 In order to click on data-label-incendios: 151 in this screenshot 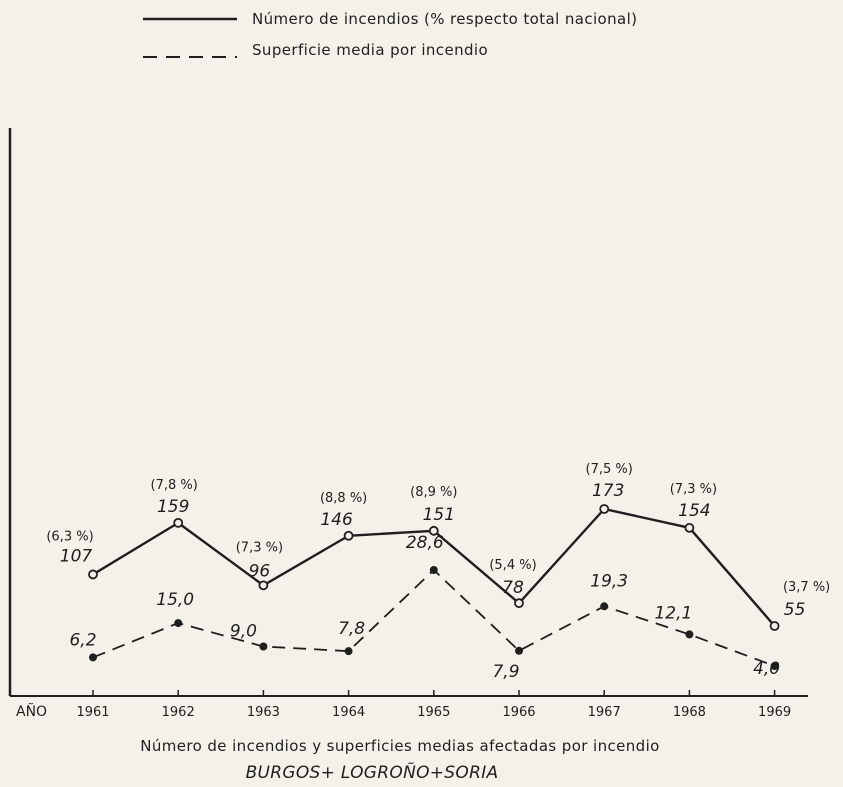, I will do `click(439, 515)`.